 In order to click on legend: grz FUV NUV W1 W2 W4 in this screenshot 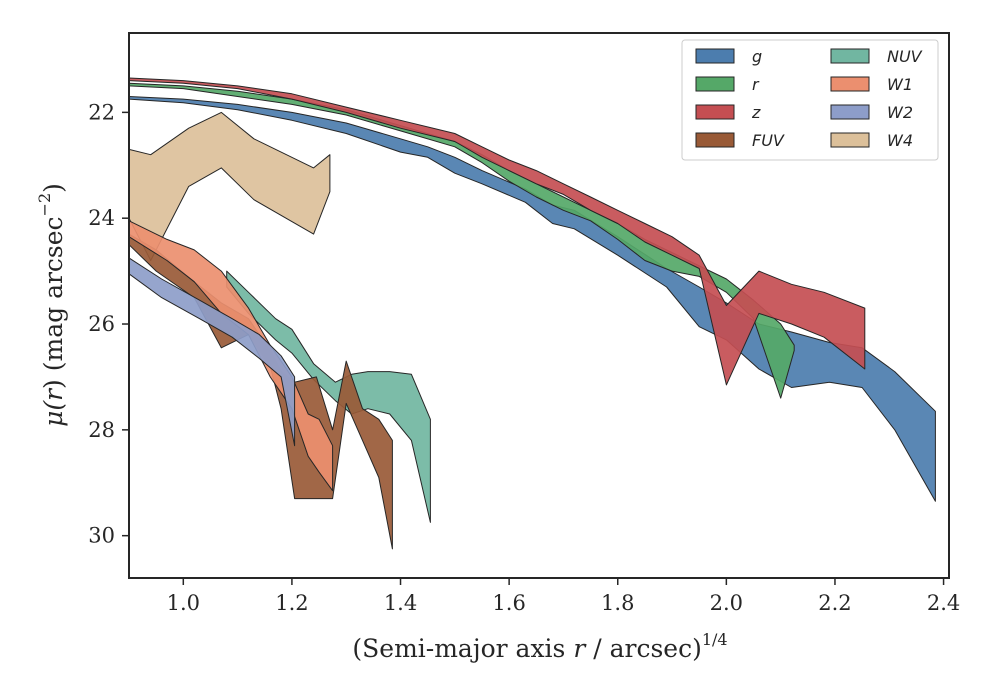, I will do `click(810, 100)`.